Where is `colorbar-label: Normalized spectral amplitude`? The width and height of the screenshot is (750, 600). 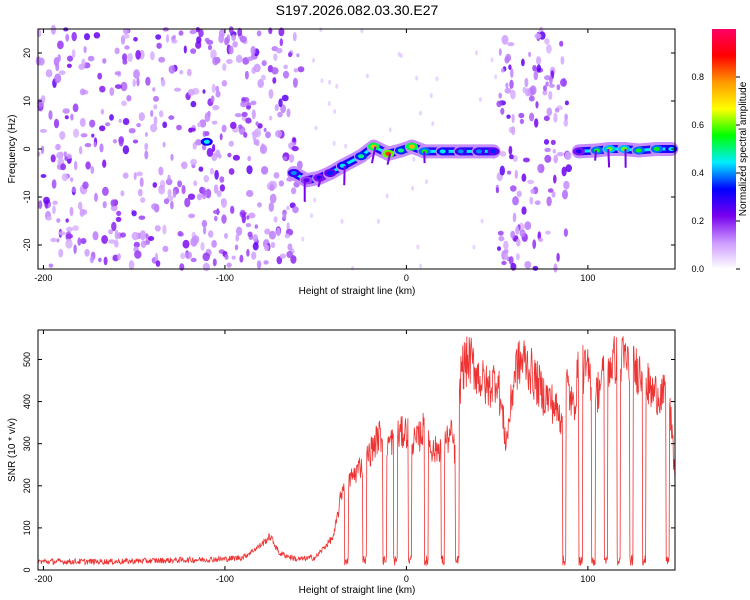
colorbar-label: Normalized spectral amplitude is located at coordinates (743, 148).